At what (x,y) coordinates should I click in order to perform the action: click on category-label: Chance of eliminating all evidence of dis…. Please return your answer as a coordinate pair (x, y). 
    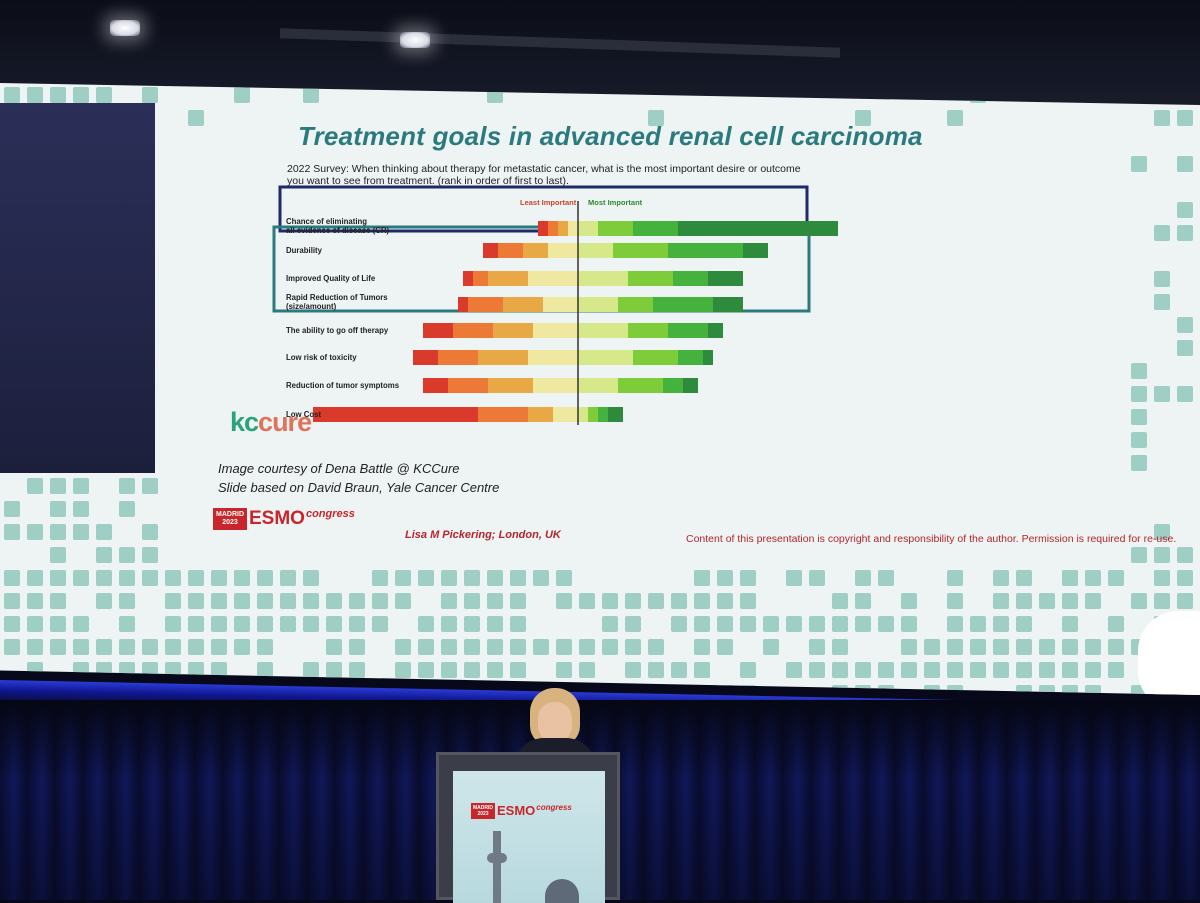
    Looking at the image, I should click on (338, 226).